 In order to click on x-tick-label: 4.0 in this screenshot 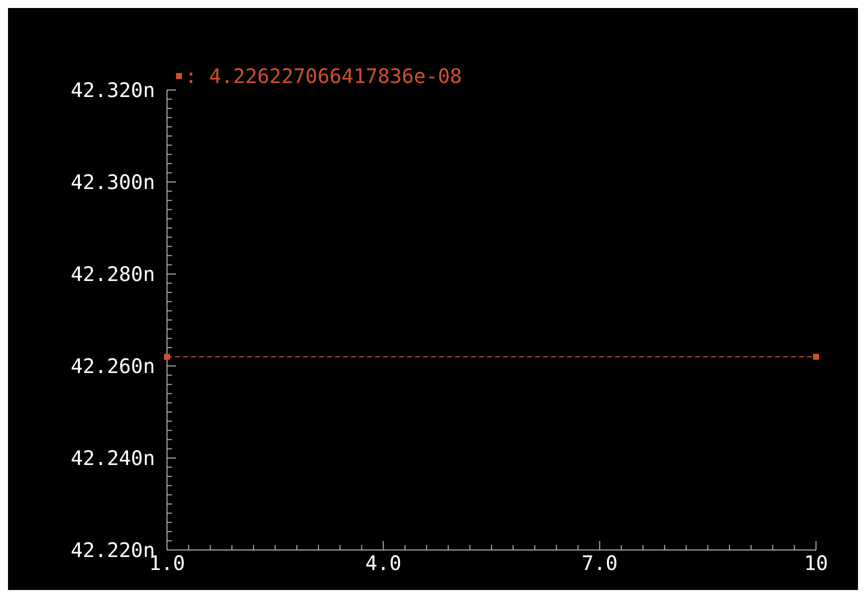, I will do `click(383, 563)`.